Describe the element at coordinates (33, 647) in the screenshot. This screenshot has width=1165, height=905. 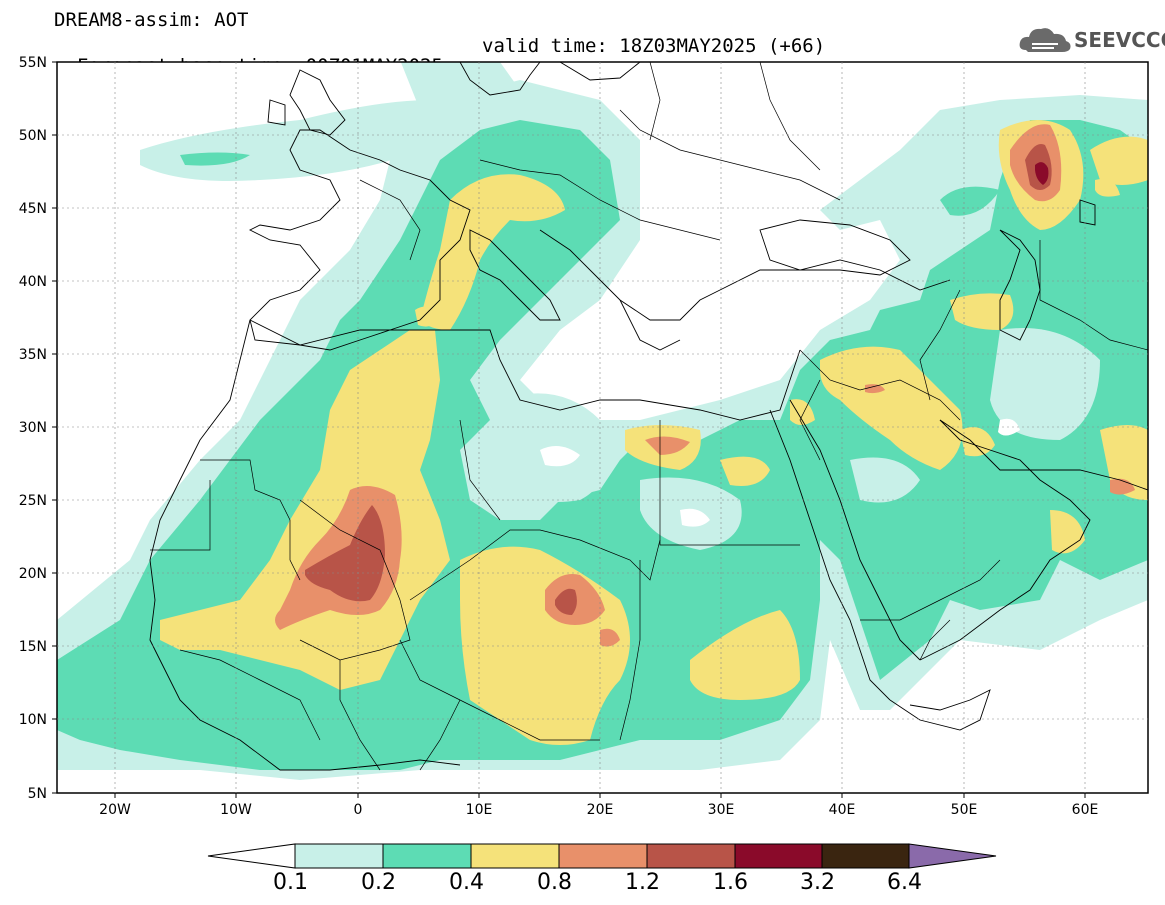
I see `lat-label-15n: 15N` at that location.